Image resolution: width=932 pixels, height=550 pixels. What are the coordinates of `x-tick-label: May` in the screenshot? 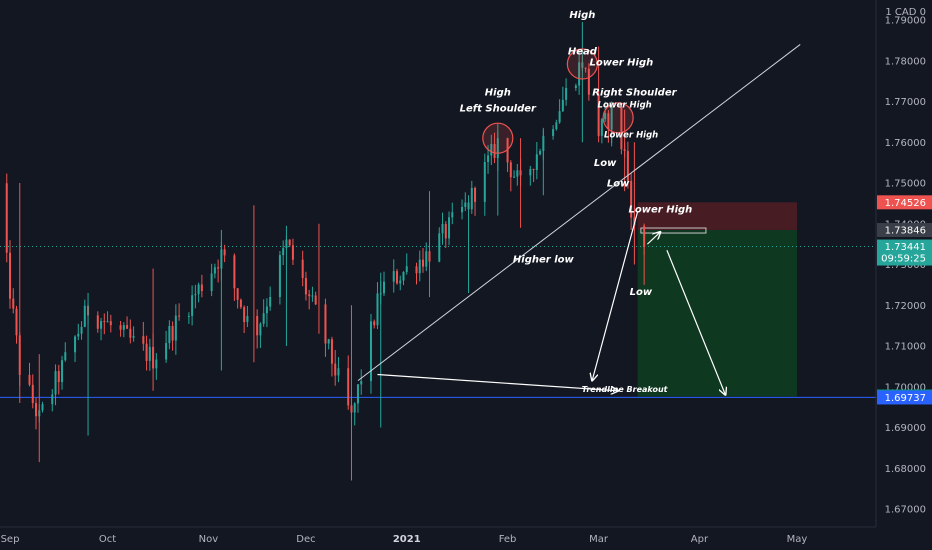 It's located at (797, 539).